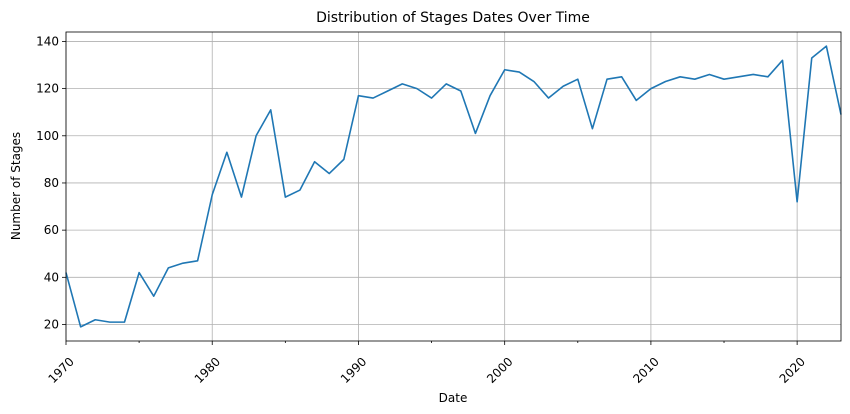  Describe the element at coordinates (47, 41) in the screenshot. I see `y-tick-label: 140` at that location.